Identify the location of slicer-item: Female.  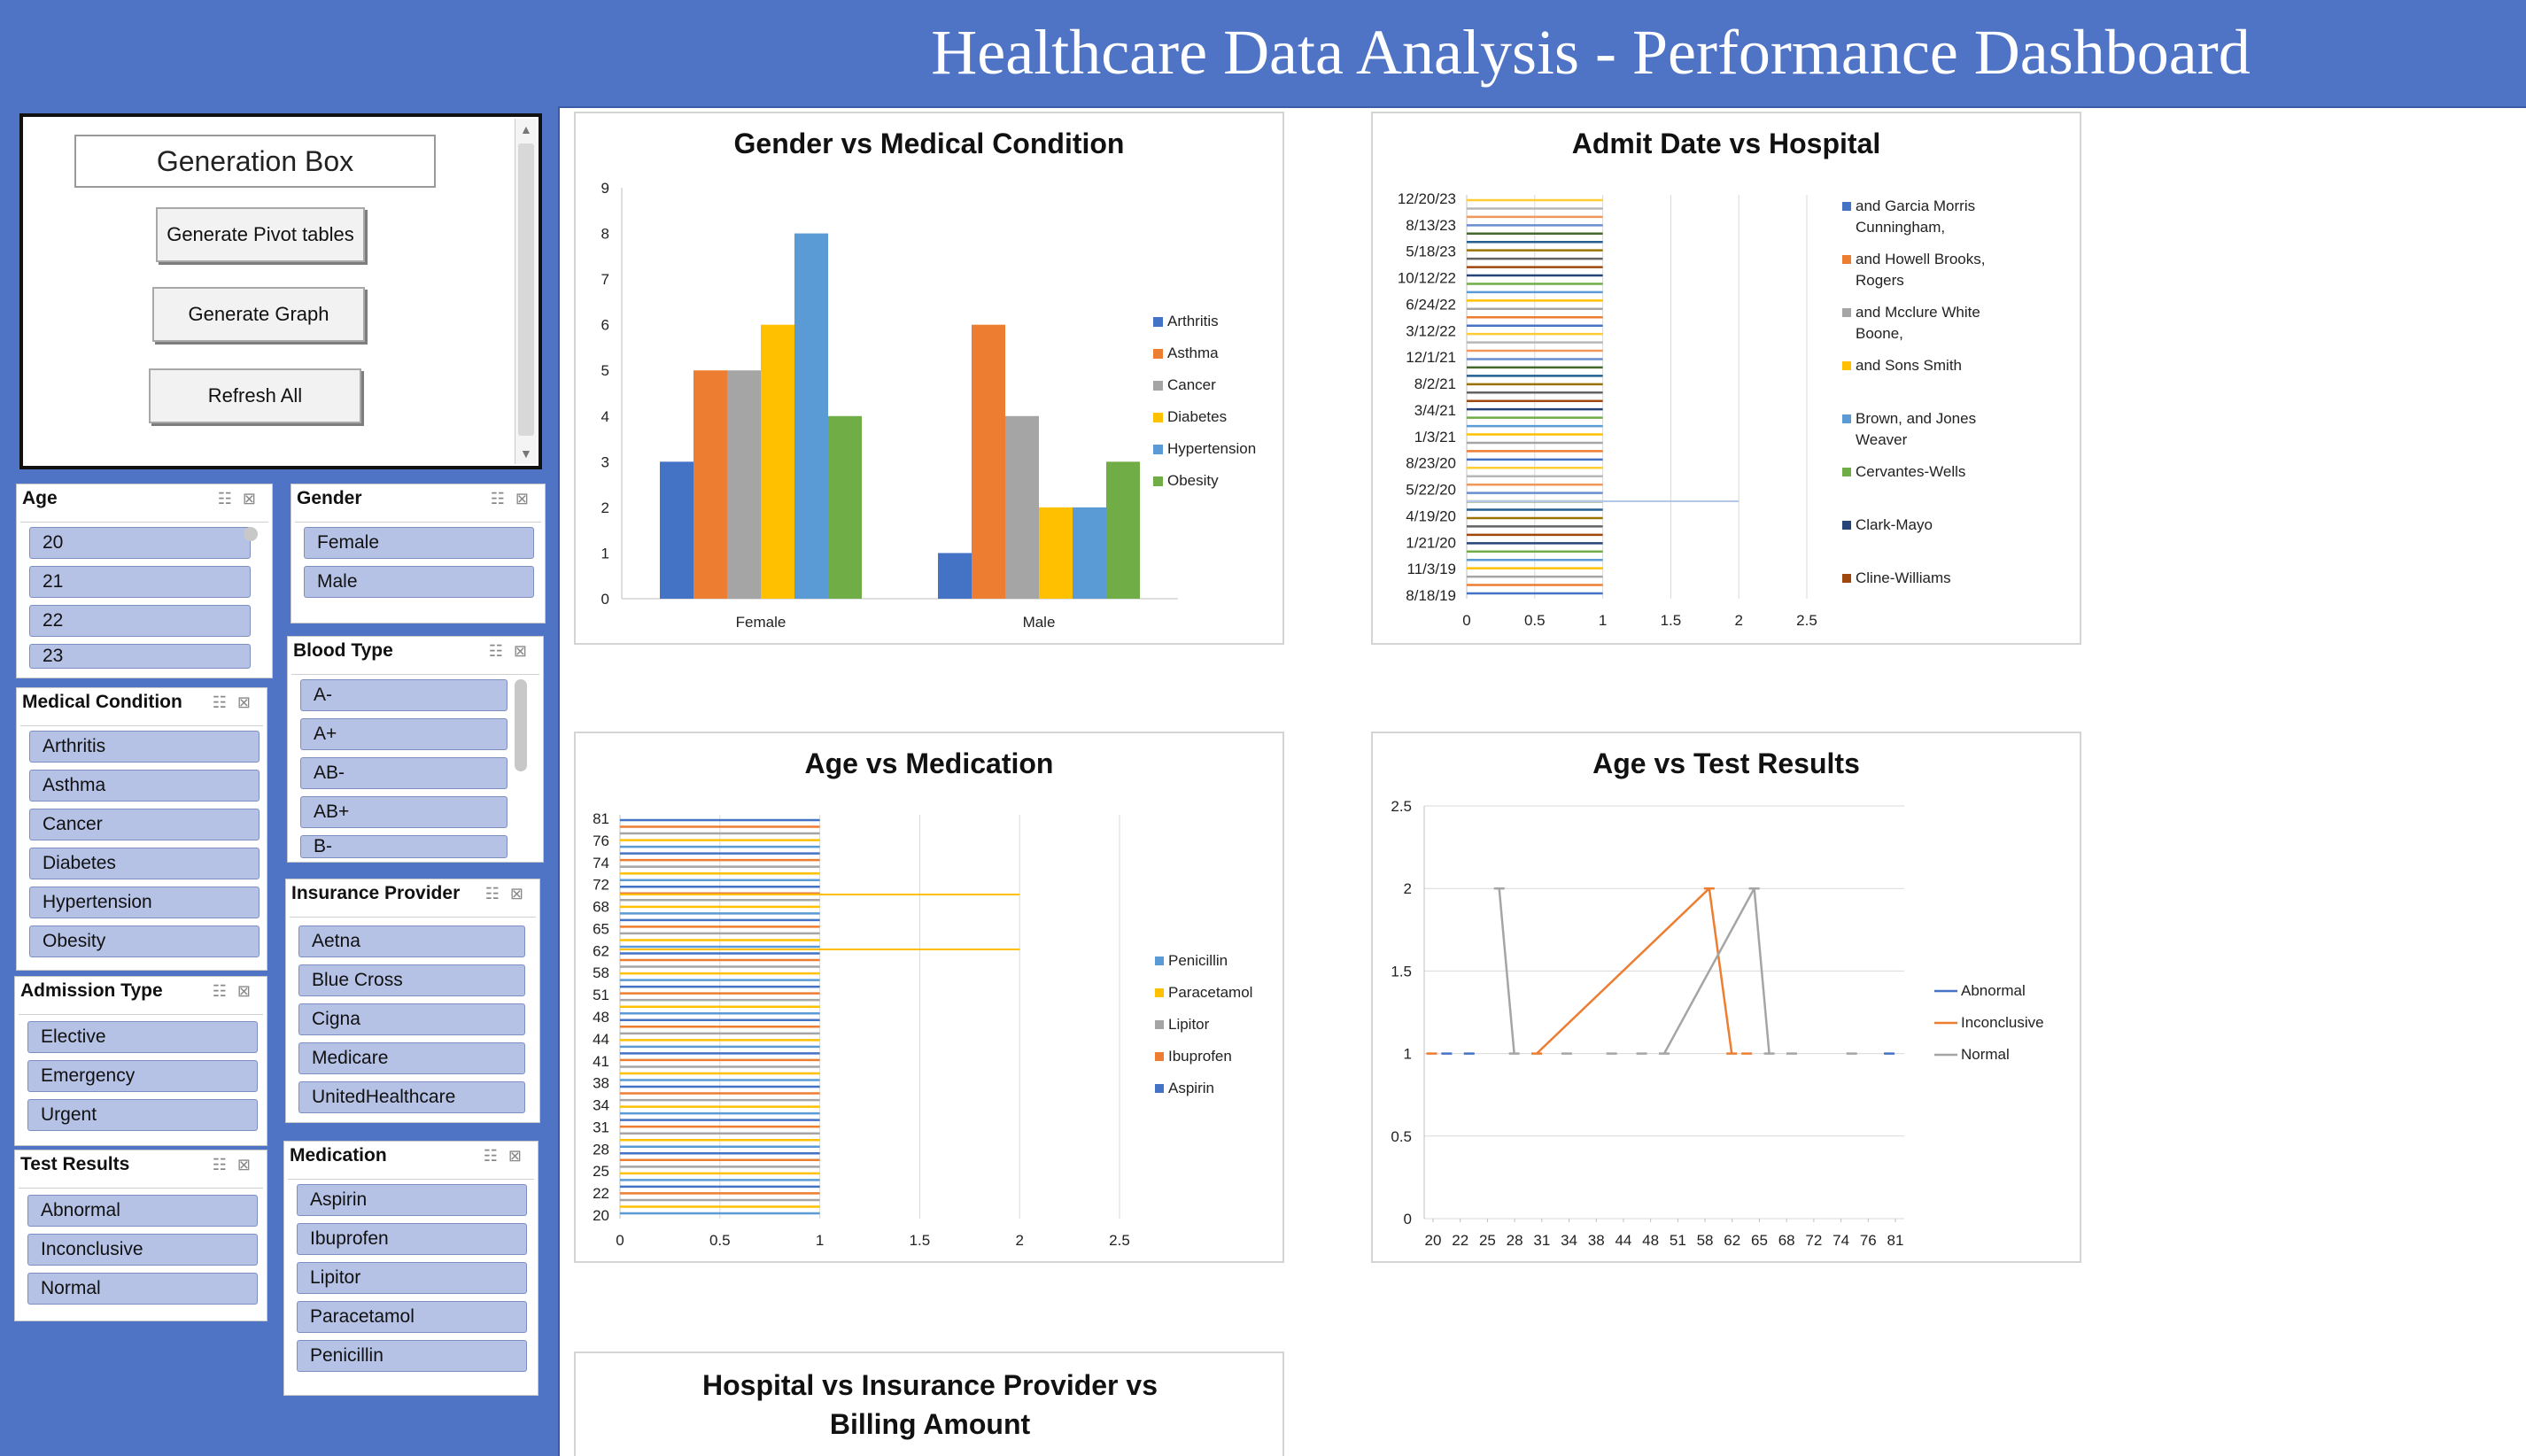
(419, 543).